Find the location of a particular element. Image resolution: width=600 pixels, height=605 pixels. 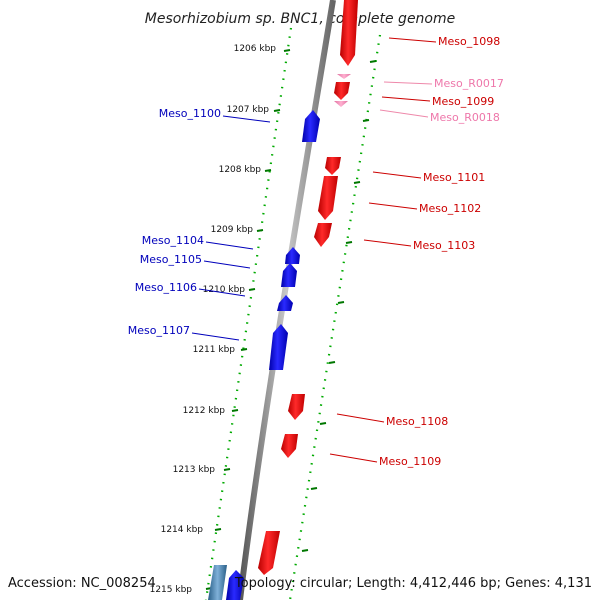

kbp-label: 1208 kbp is located at coordinates (240, 170).